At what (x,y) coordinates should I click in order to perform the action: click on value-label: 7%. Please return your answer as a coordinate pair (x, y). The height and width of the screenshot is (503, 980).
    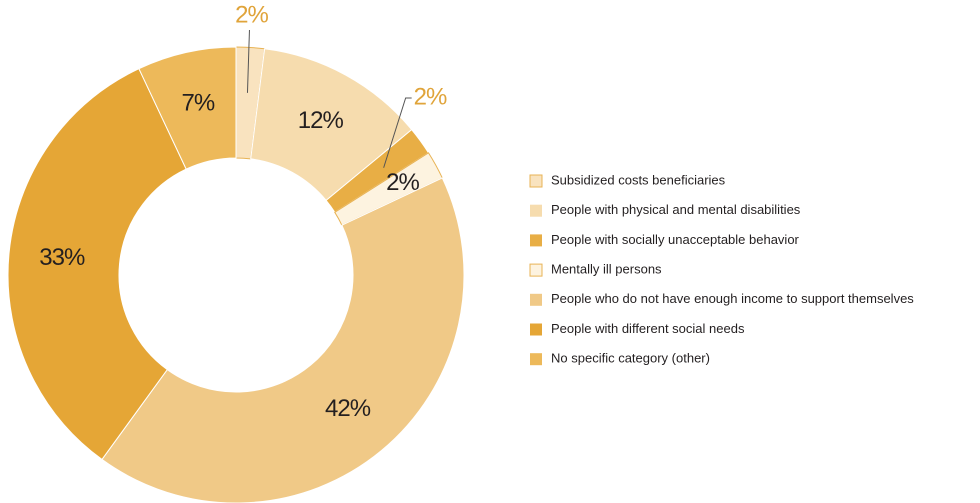
    Looking at the image, I should click on (197, 103).